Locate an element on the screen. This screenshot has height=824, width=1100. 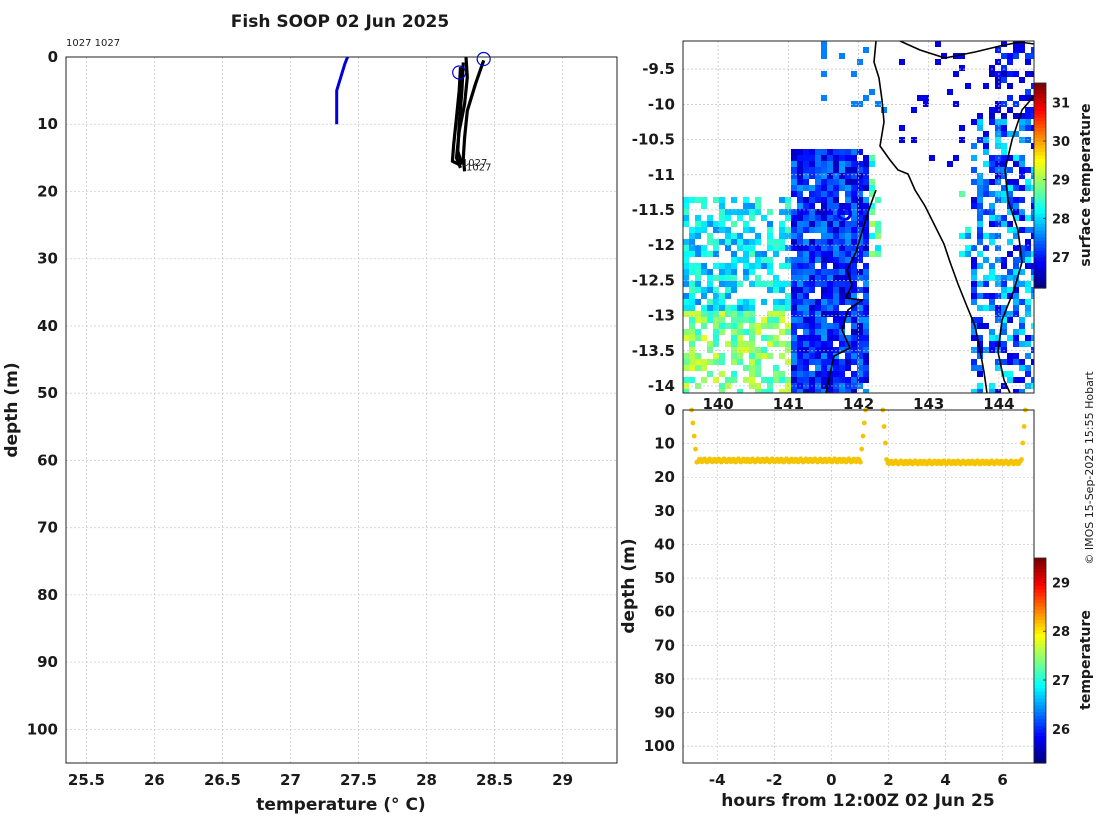
timeseries-y-tick-label: 0 is located at coordinates (670, 410).